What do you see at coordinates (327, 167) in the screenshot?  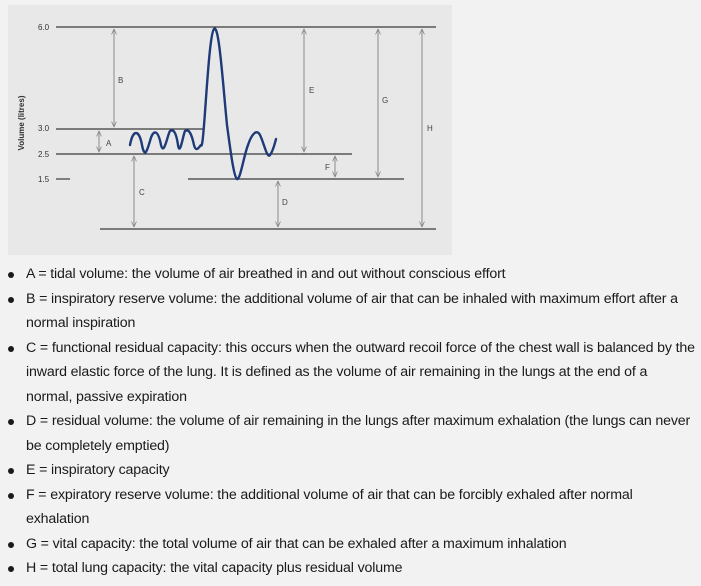 I see `label-f: F` at bounding box center [327, 167].